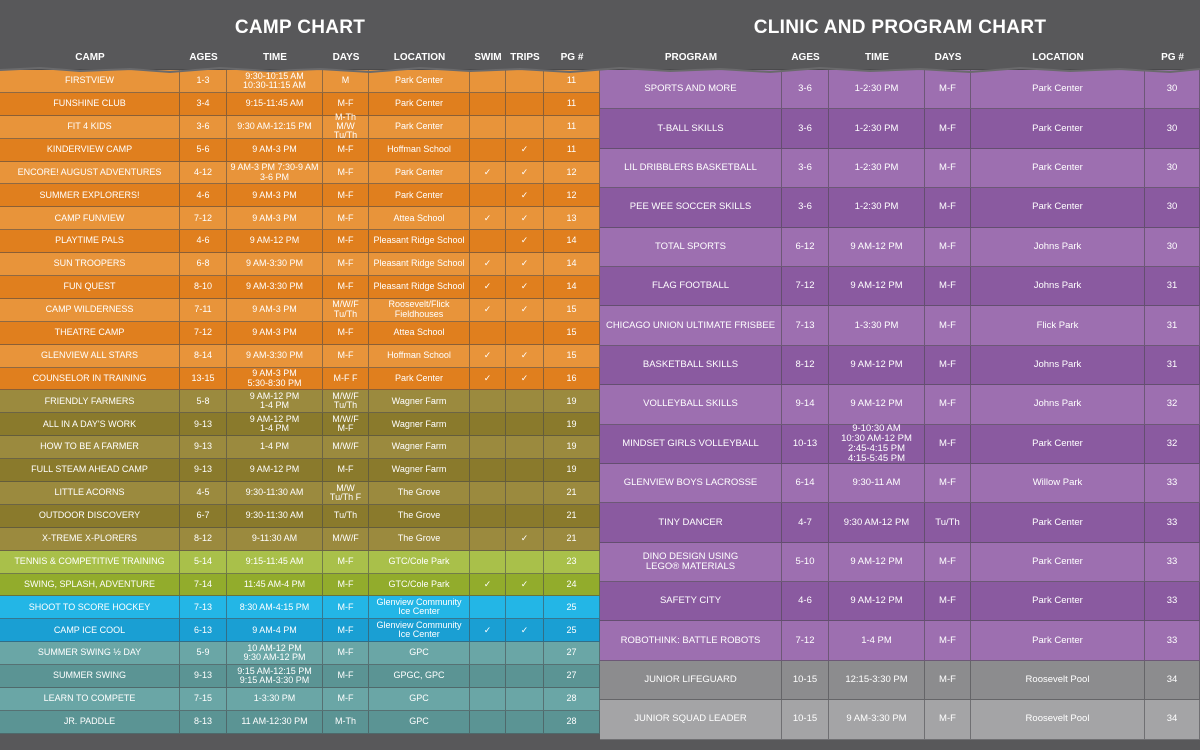 Image resolution: width=1200 pixels, height=750 pixels. What do you see at coordinates (691, 483) in the screenshot?
I see `program-name: GLENVIEW BOYS LACROSSE` at bounding box center [691, 483].